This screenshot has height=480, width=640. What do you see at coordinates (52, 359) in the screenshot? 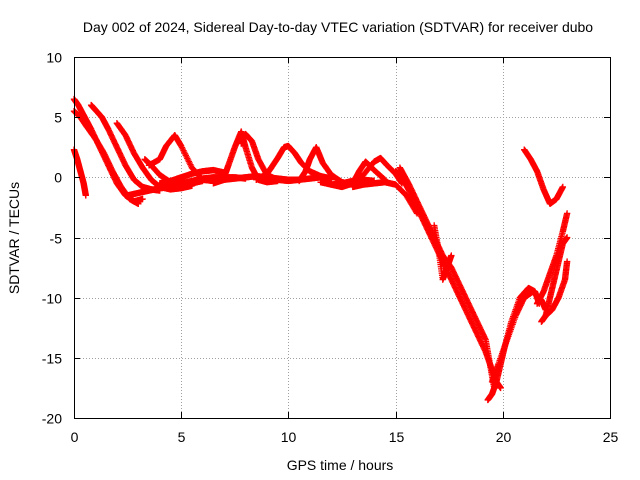
I see `y-tick-label: -15` at bounding box center [52, 359].